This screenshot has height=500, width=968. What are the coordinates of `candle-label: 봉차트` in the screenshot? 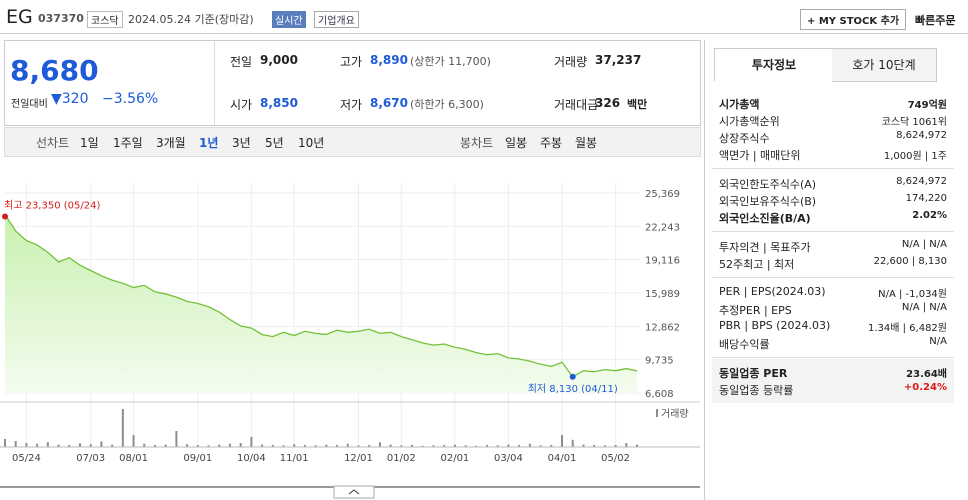 It's located at (477, 143).